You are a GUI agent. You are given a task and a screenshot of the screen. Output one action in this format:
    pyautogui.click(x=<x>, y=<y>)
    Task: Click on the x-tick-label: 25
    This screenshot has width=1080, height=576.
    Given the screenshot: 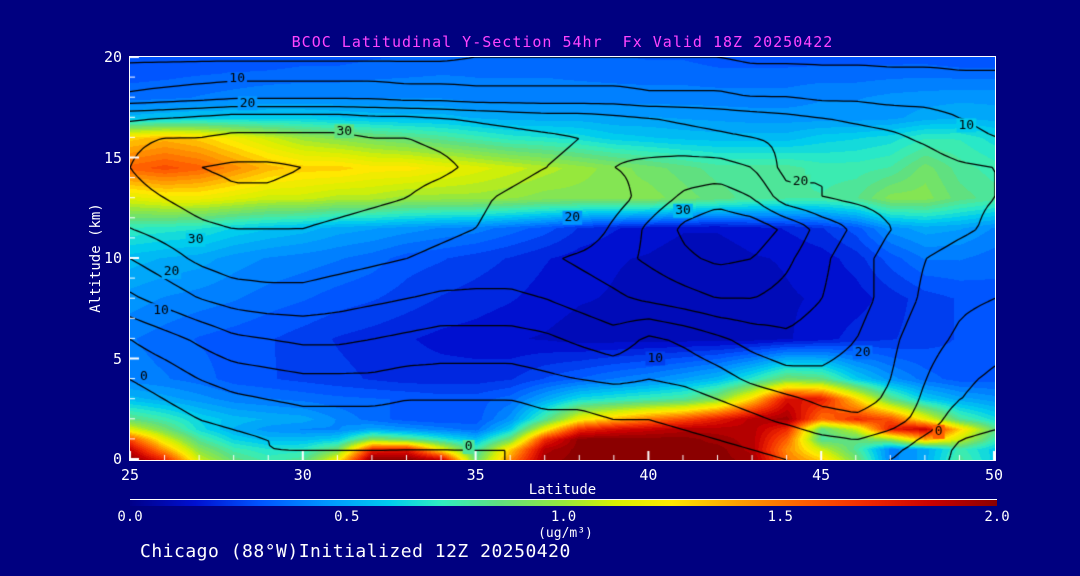 What is the action you would take?
    pyautogui.click(x=130, y=475)
    